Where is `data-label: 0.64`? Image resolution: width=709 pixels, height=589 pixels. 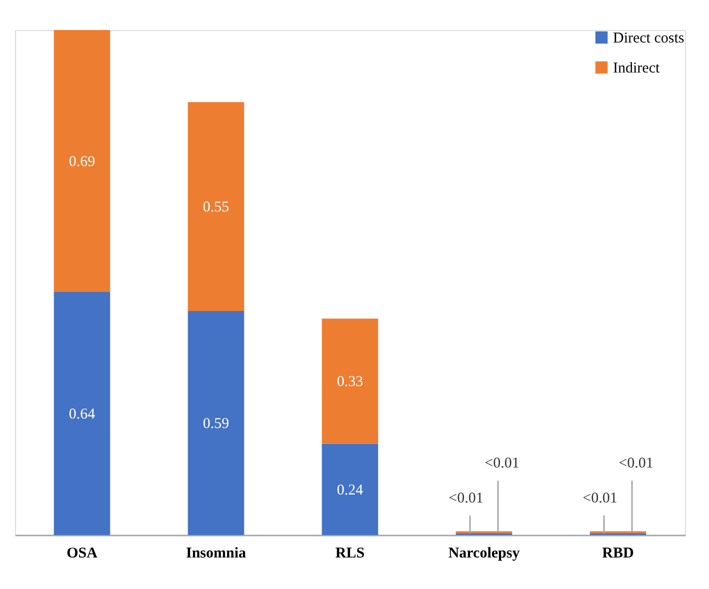 data-label: 0.64 is located at coordinates (82, 414).